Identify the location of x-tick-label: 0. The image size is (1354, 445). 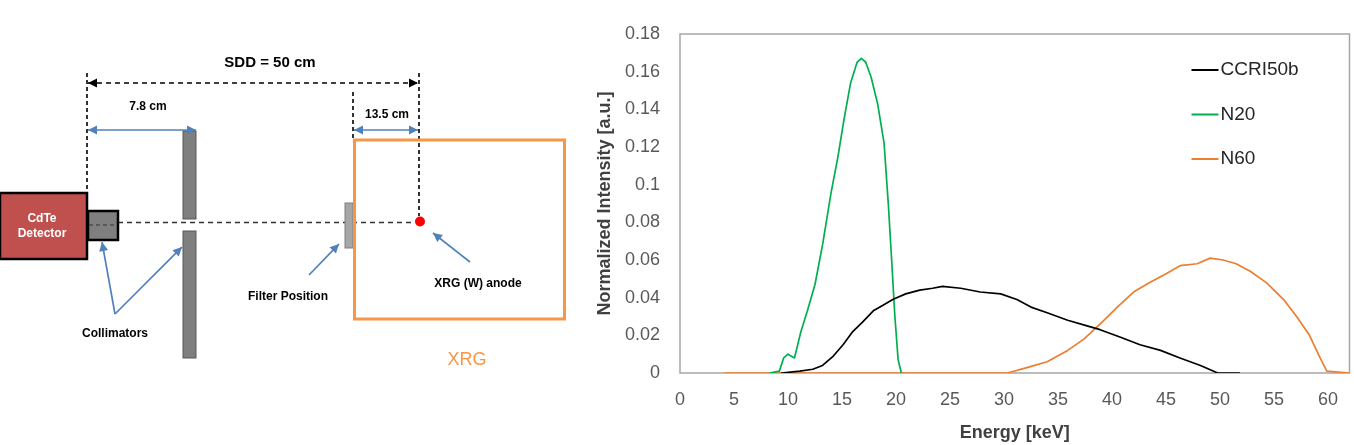
(680, 398).